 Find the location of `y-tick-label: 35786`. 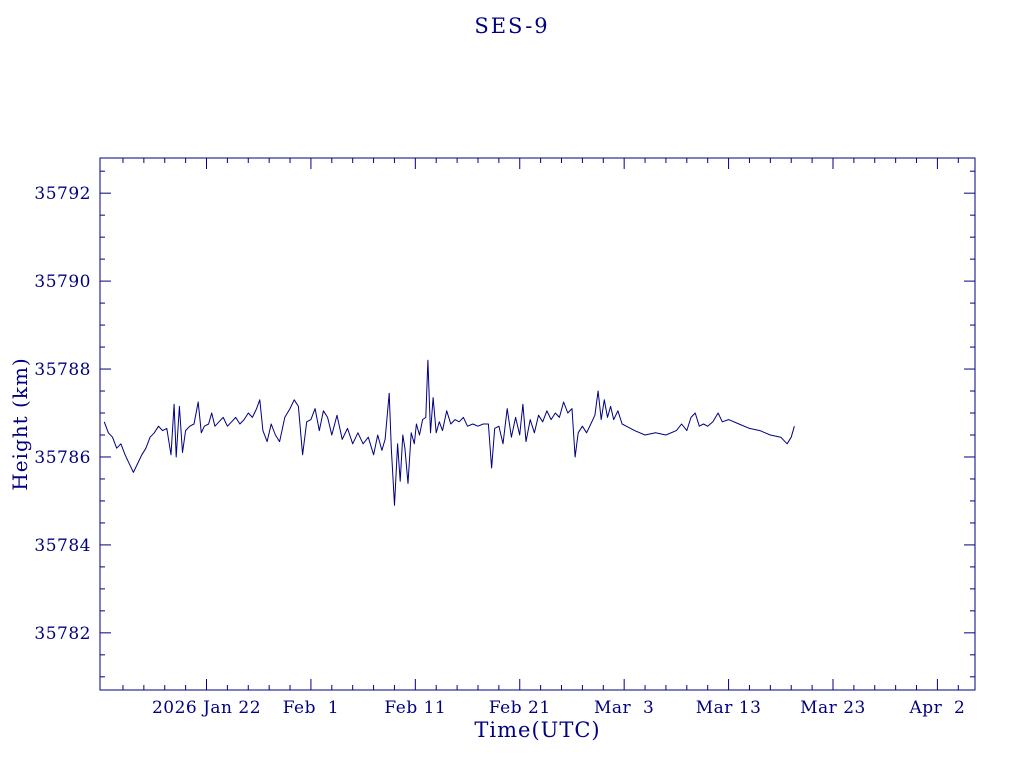

y-tick-label: 35786 is located at coordinates (62, 458).